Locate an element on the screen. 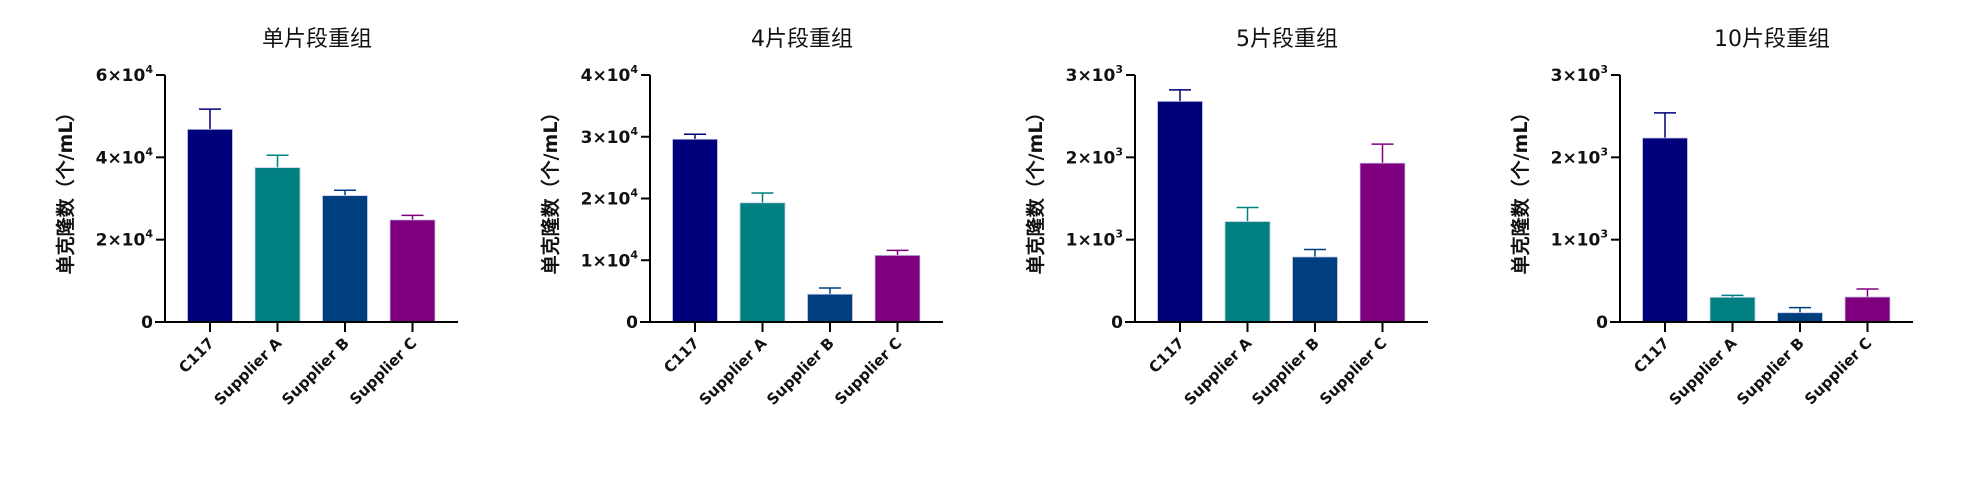 This screenshot has width=1963, height=479. chart-title: 10片段重组 is located at coordinates (1772, 39).